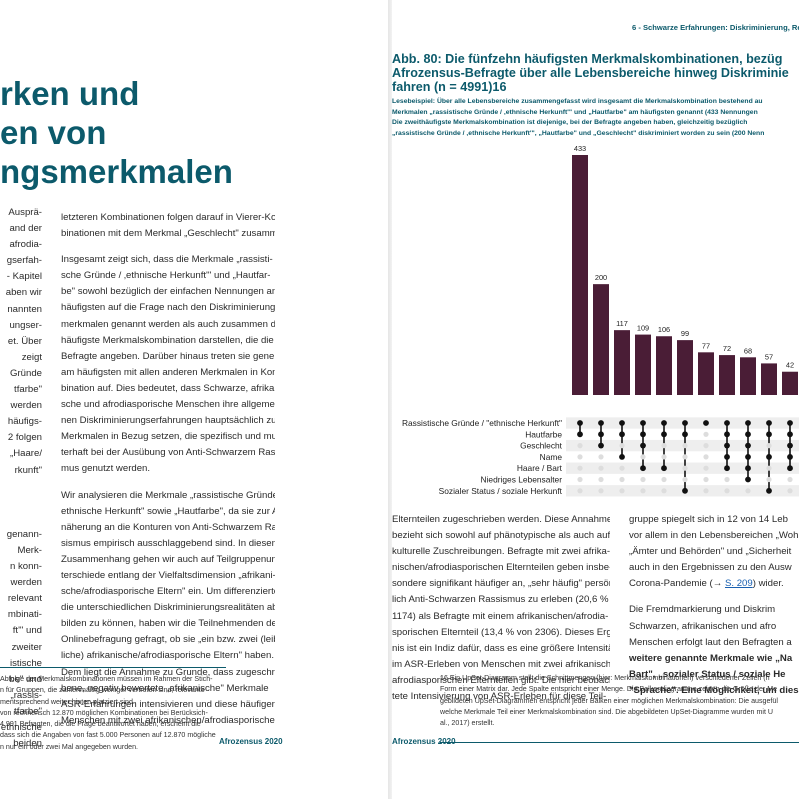 This screenshot has width=799, height=799. Describe the element at coordinates (27, 744) in the screenshot. I see `text-line: beiden` at that location.